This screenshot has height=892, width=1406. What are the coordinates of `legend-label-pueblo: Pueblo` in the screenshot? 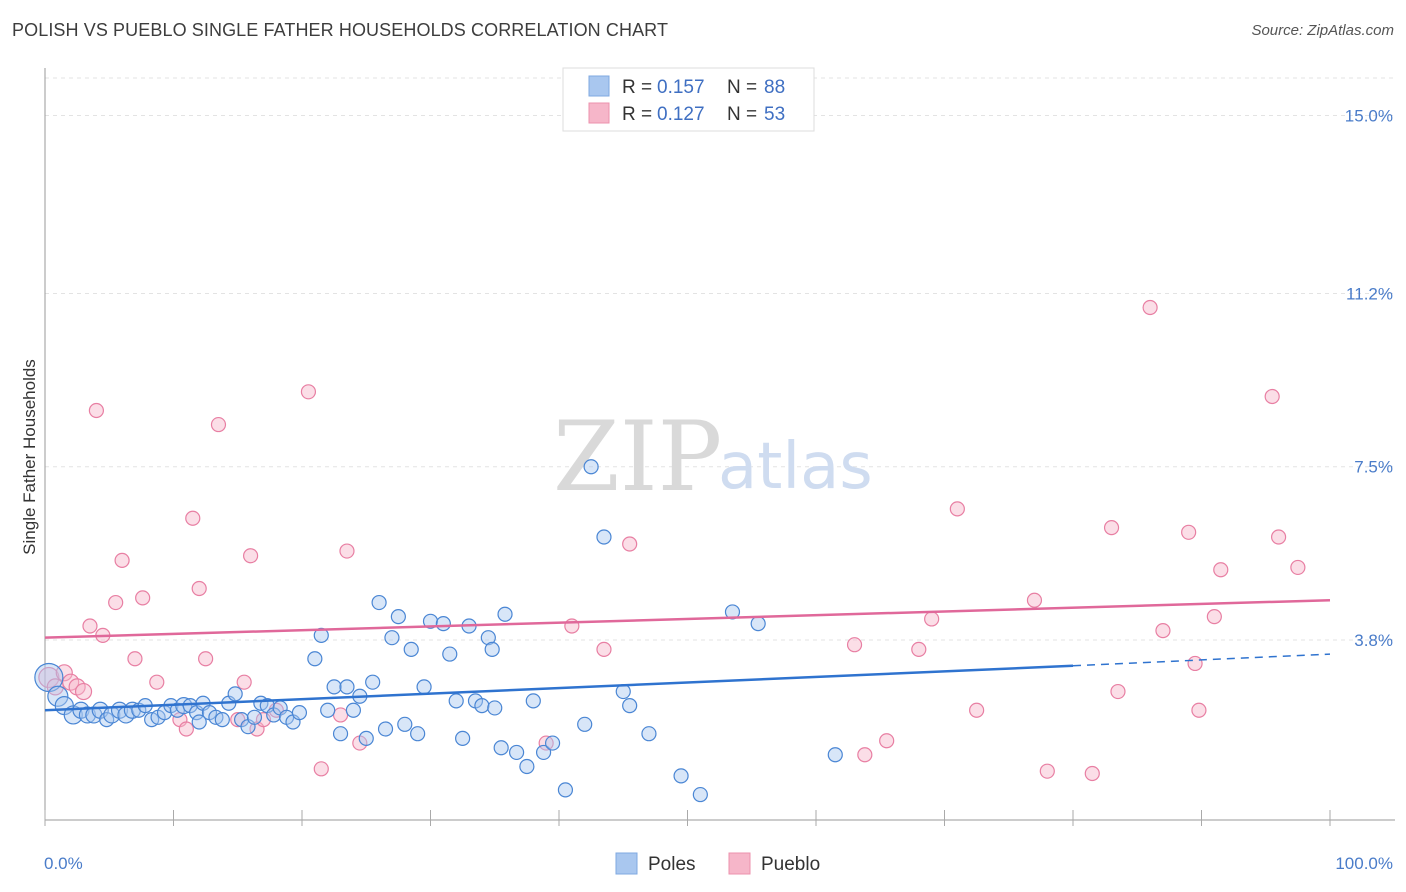 It's located at (790, 864).